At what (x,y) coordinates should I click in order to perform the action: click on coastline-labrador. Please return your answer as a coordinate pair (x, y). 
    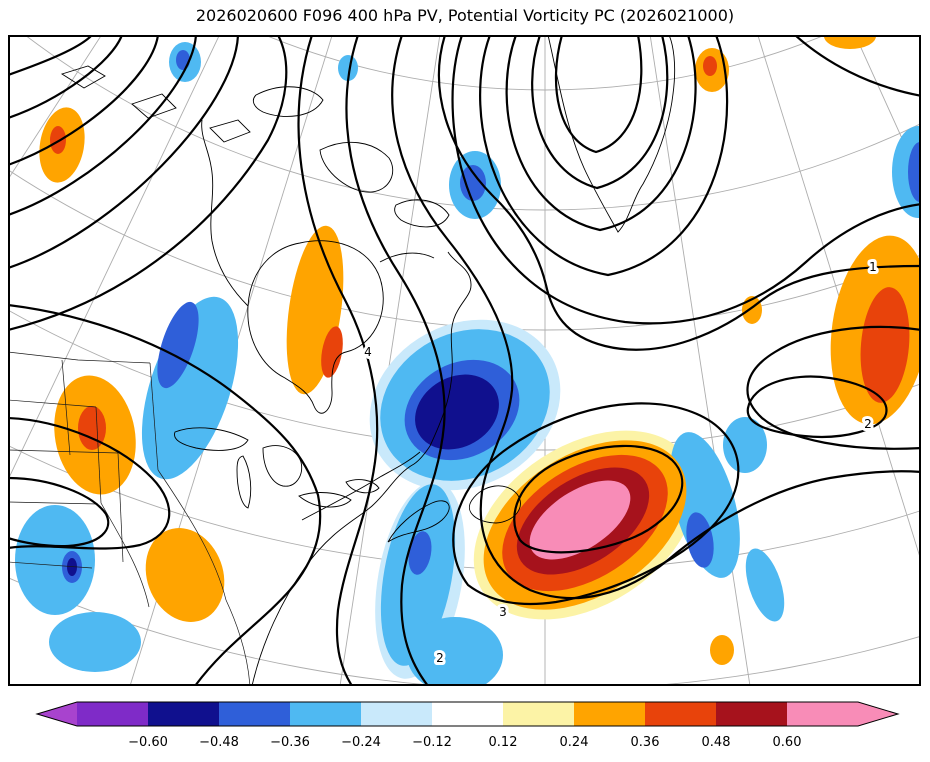
    Looking at the image, I should click on (450, 349).